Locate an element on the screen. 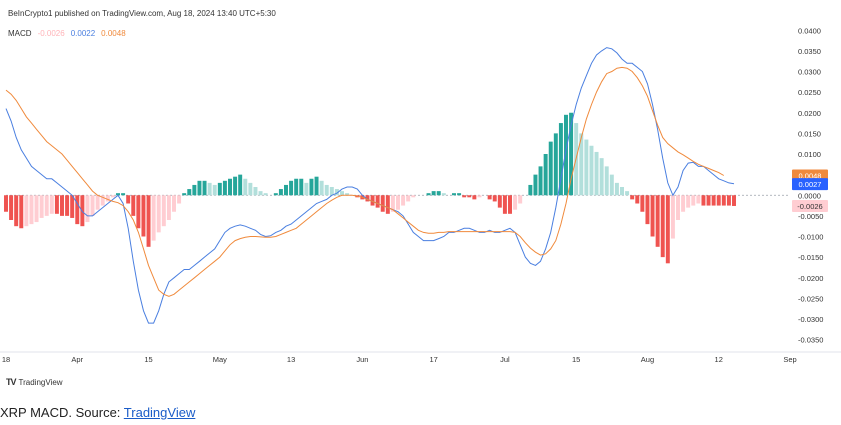  hist-price-label: -0.0026 is located at coordinates (809, 206).